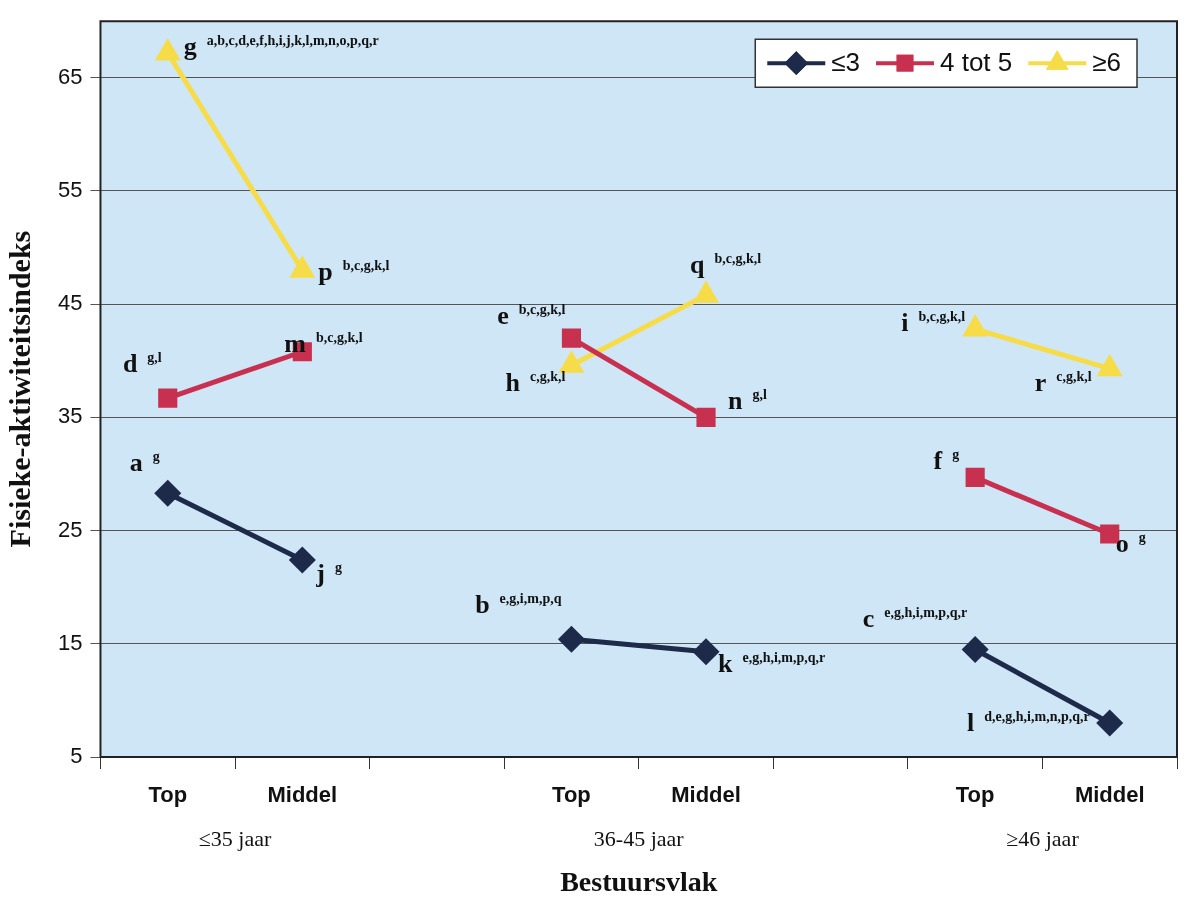 The image size is (1192, 915). I want to click on y-tick-label: 45, so click(70, 303).